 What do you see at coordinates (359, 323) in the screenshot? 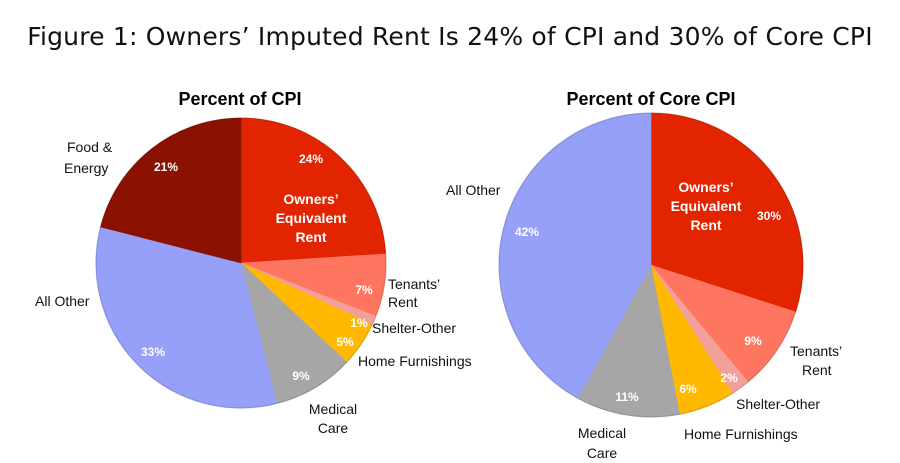
I see `pct-label-shelter: 1%` at bounding box center [359, 323].